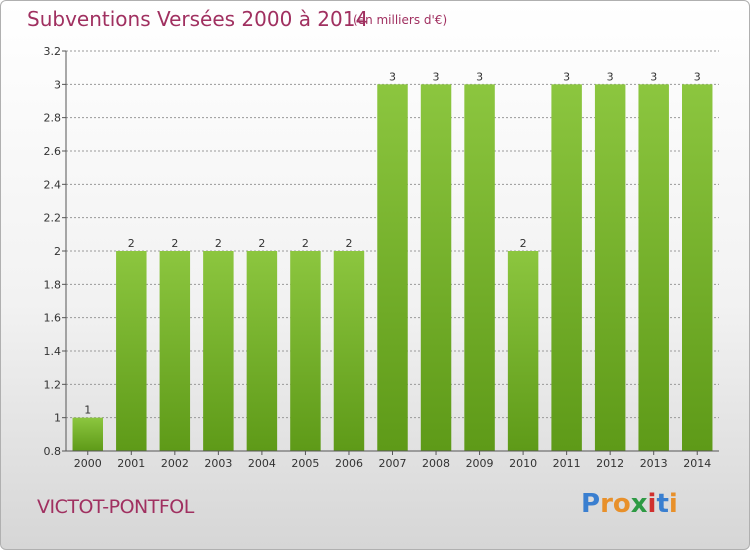 The height and width of the screenshot is (550, 750). Describe the element at coordinates (131, 463) in the screenshot. I see `x-tick-label: 2001` at that location.